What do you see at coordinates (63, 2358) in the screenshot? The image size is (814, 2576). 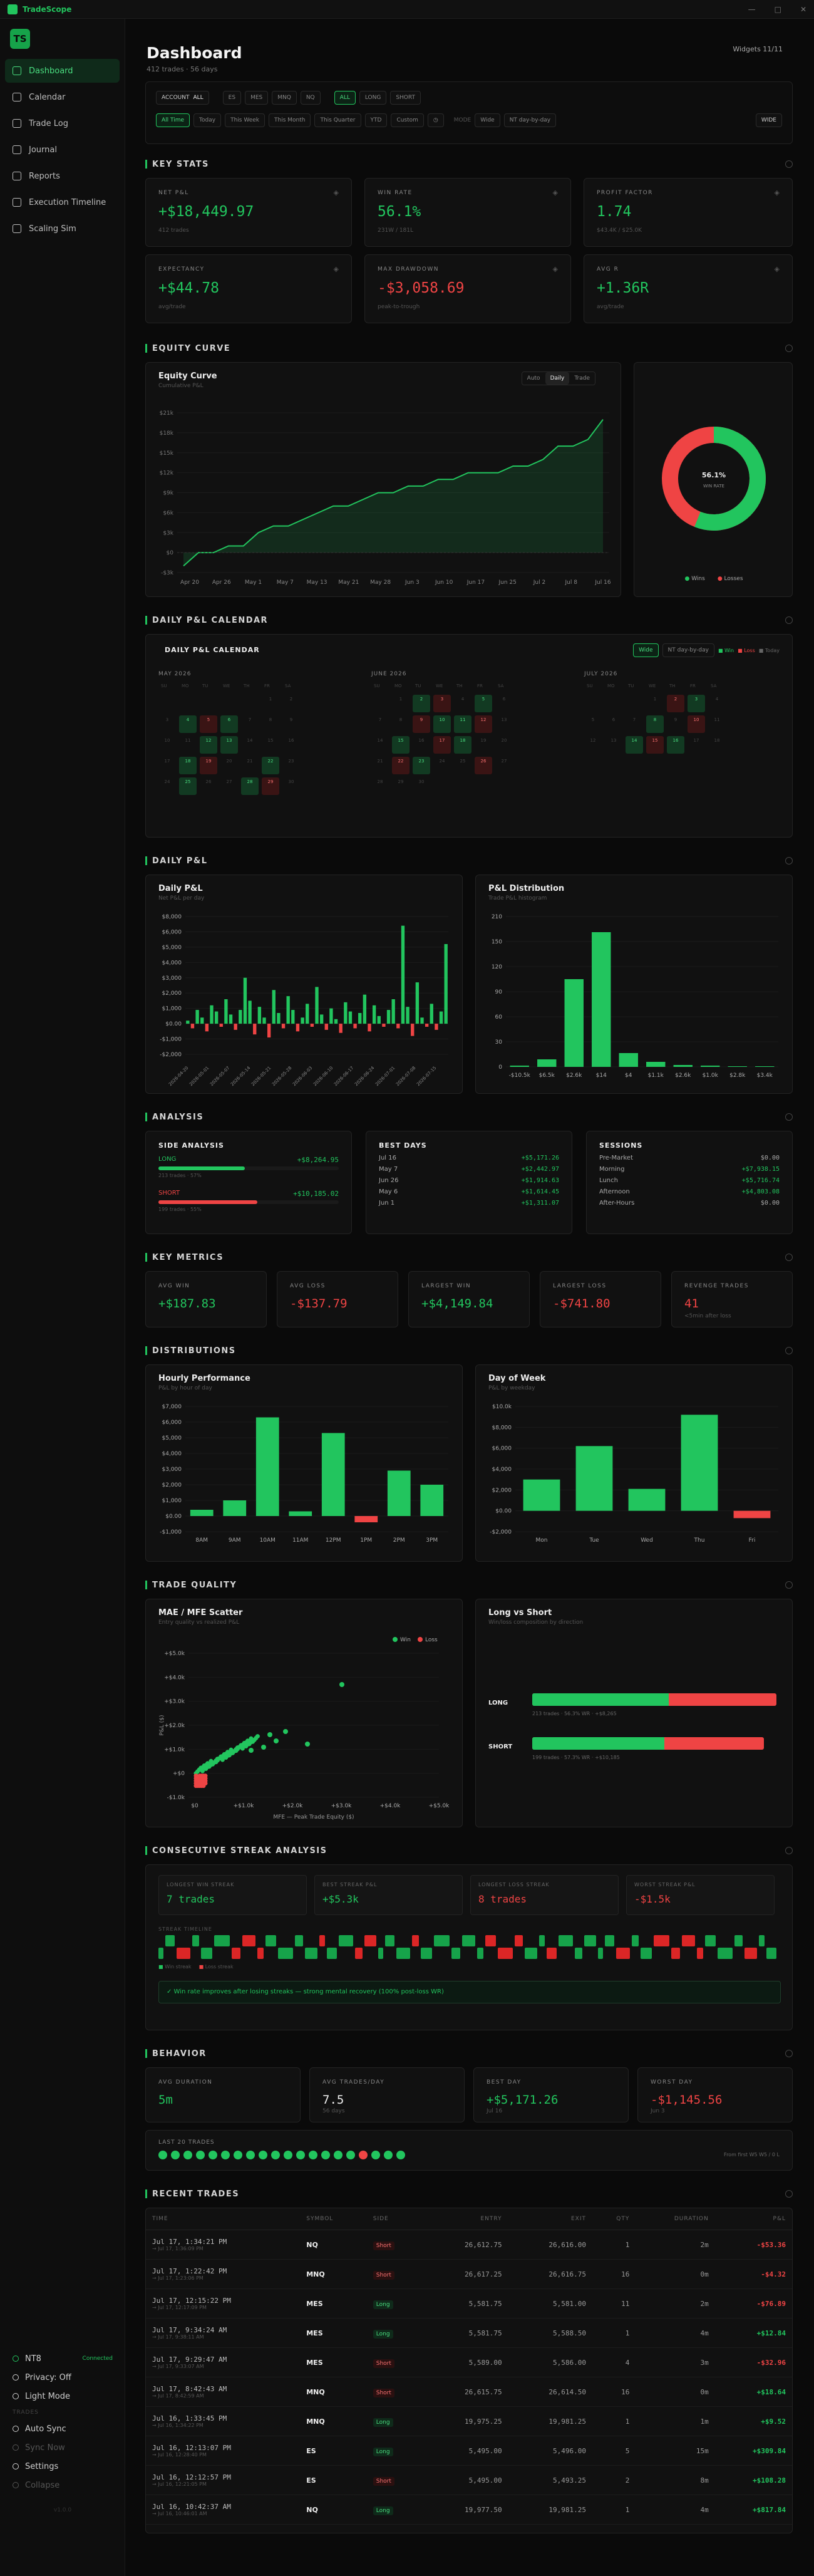 I see `nt8-status: NT8 Connected` at bounding box center [63, 2358].